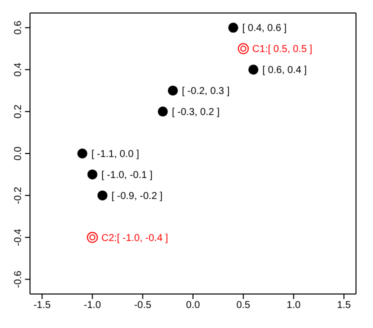  What do you see at coordinates (243, 306) in the screenshot?
I see `x-tick-label: 0.5` at bounding box center [243, 306].